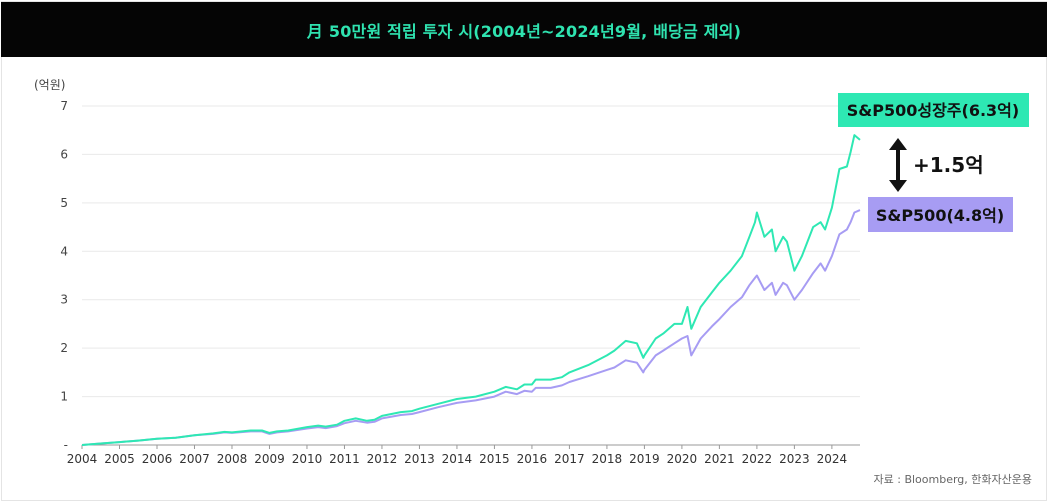 Image resolution: width=1050 pixels, height=504 pixels. Describe the element at coordinates (757, 459) in the screenshot. I see `x-tick-label: 2022` at that location.